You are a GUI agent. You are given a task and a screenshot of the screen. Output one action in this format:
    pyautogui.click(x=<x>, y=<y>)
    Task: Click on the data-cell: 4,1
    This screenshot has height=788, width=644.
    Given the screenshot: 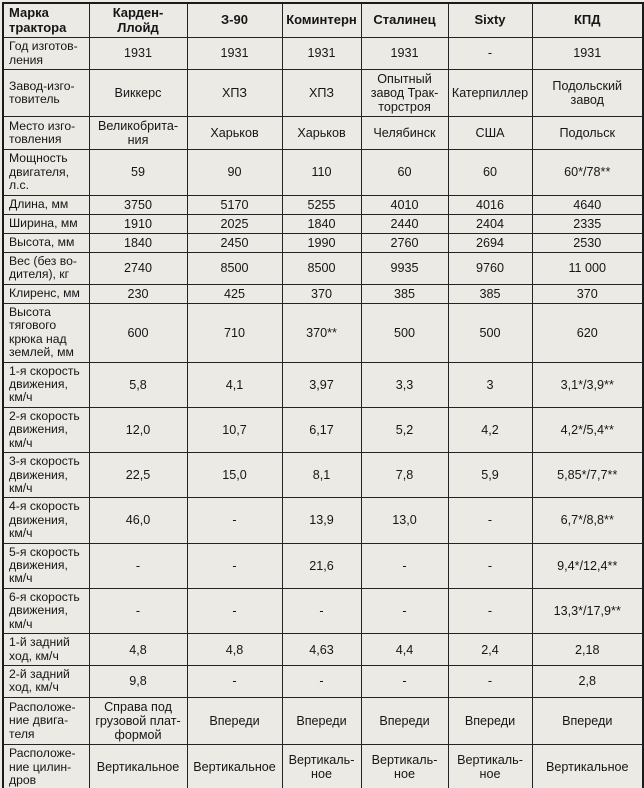 What is the action you would take?
    pyautogui.click(x=234, y=384)
    